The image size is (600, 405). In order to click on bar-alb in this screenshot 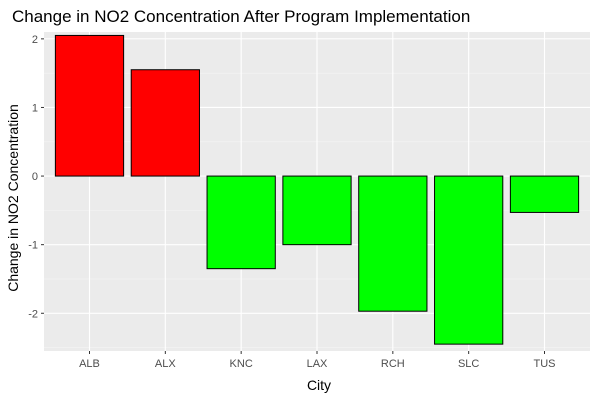, I will do `click(89, 105)`.